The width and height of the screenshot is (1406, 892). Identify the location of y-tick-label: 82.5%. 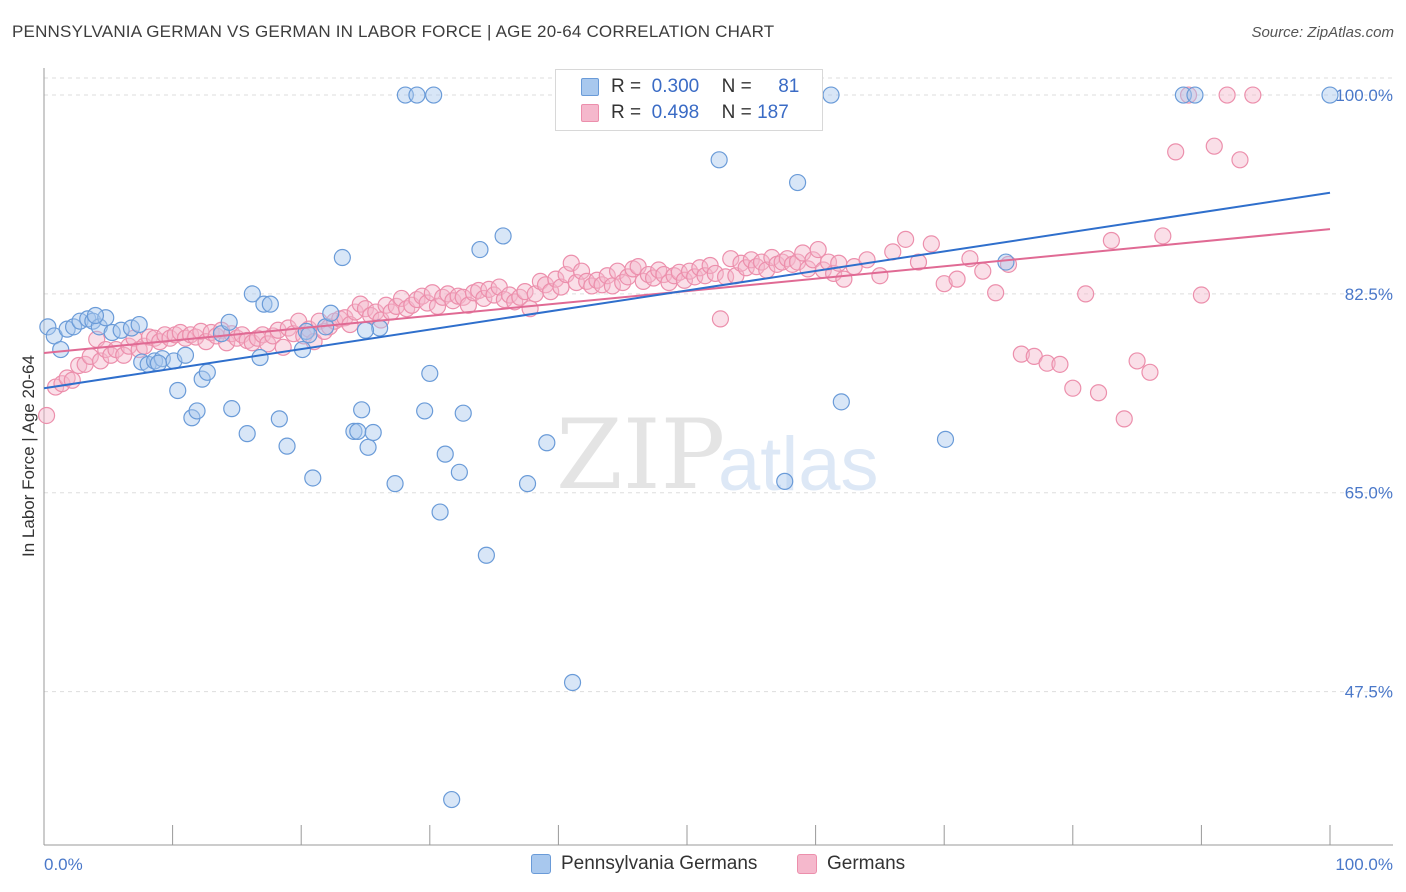
(1369, 294).